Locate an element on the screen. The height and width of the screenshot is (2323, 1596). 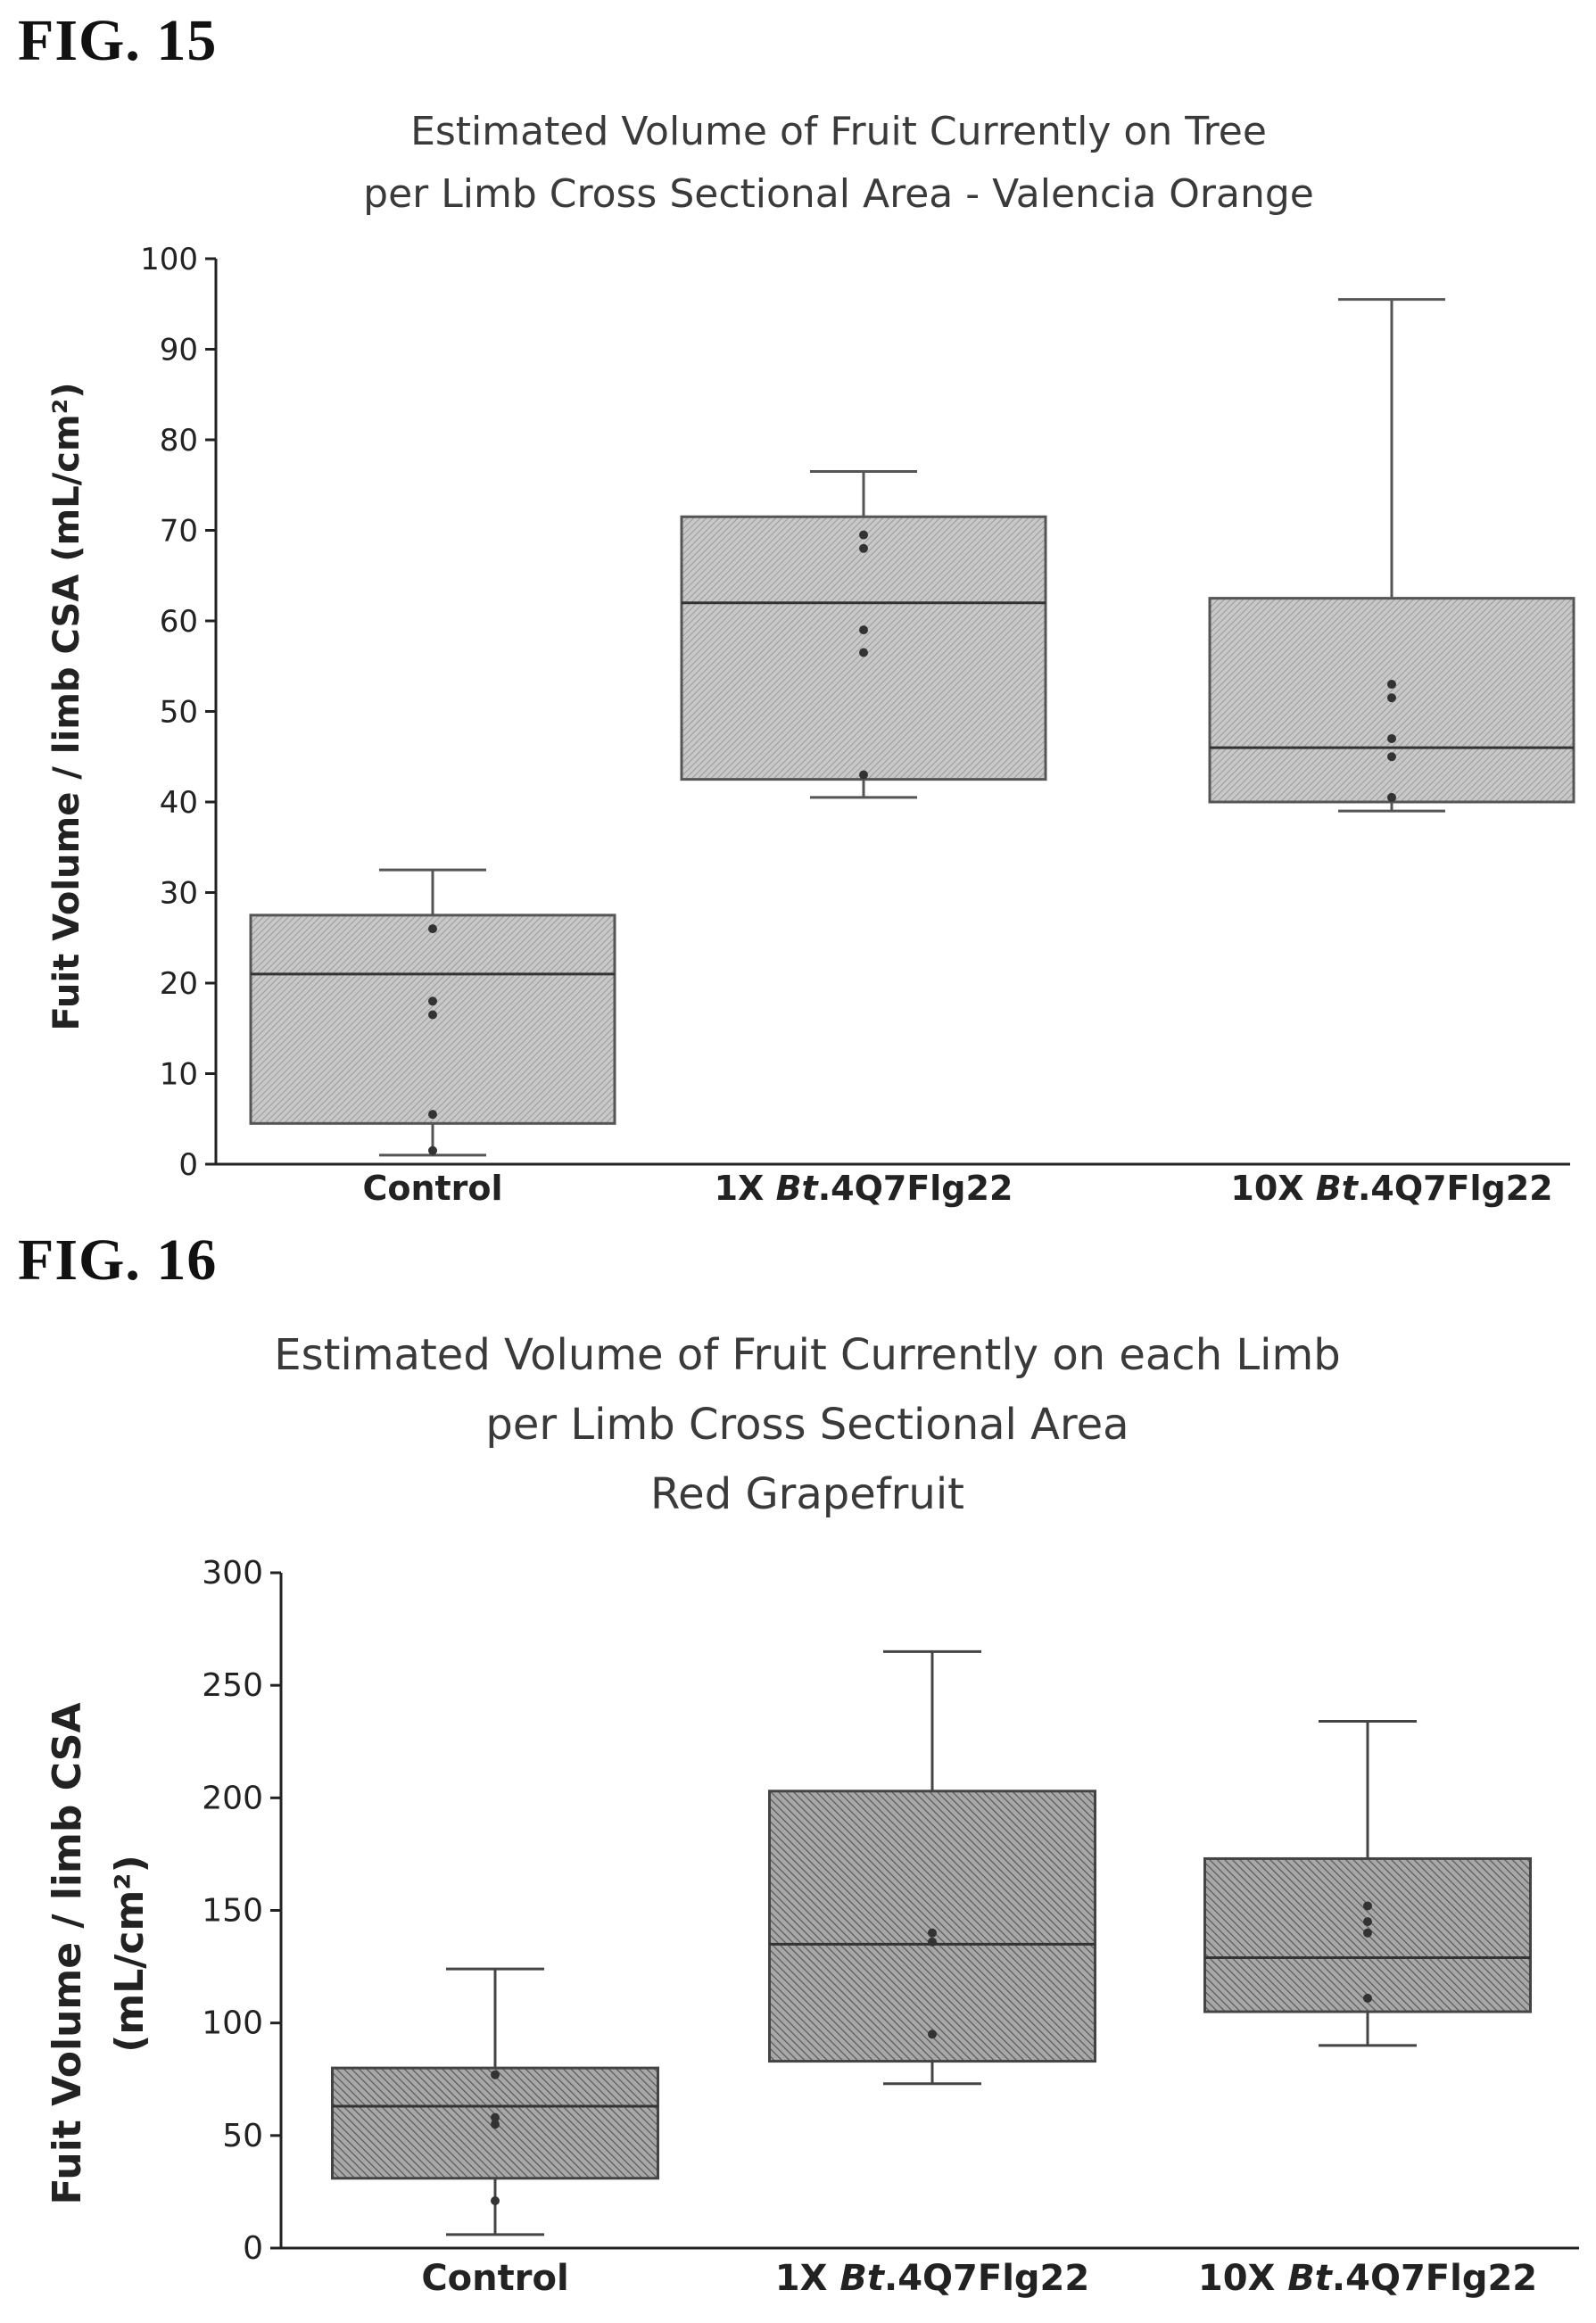
figure-label-16: FIG. 16 is located at coordinates (118, 1261).